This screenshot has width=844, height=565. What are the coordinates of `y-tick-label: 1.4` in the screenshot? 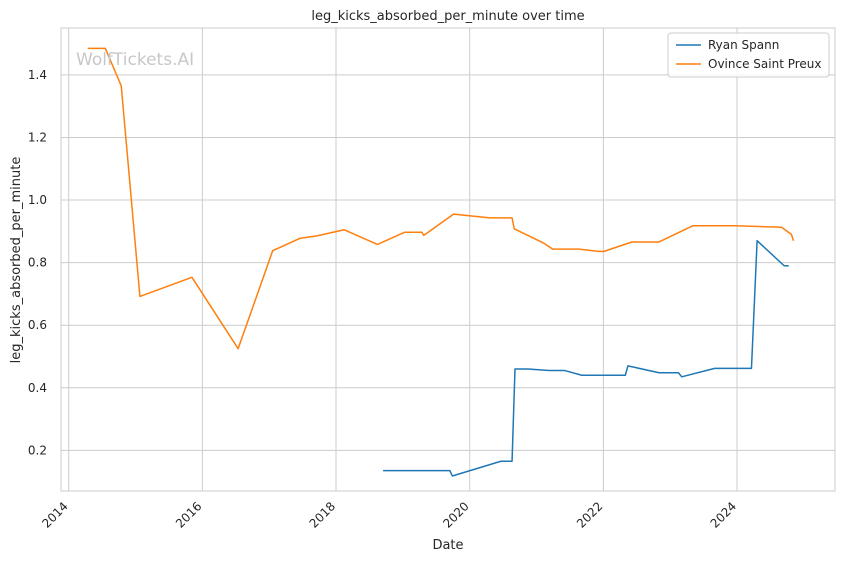 It's located at (37, 75).